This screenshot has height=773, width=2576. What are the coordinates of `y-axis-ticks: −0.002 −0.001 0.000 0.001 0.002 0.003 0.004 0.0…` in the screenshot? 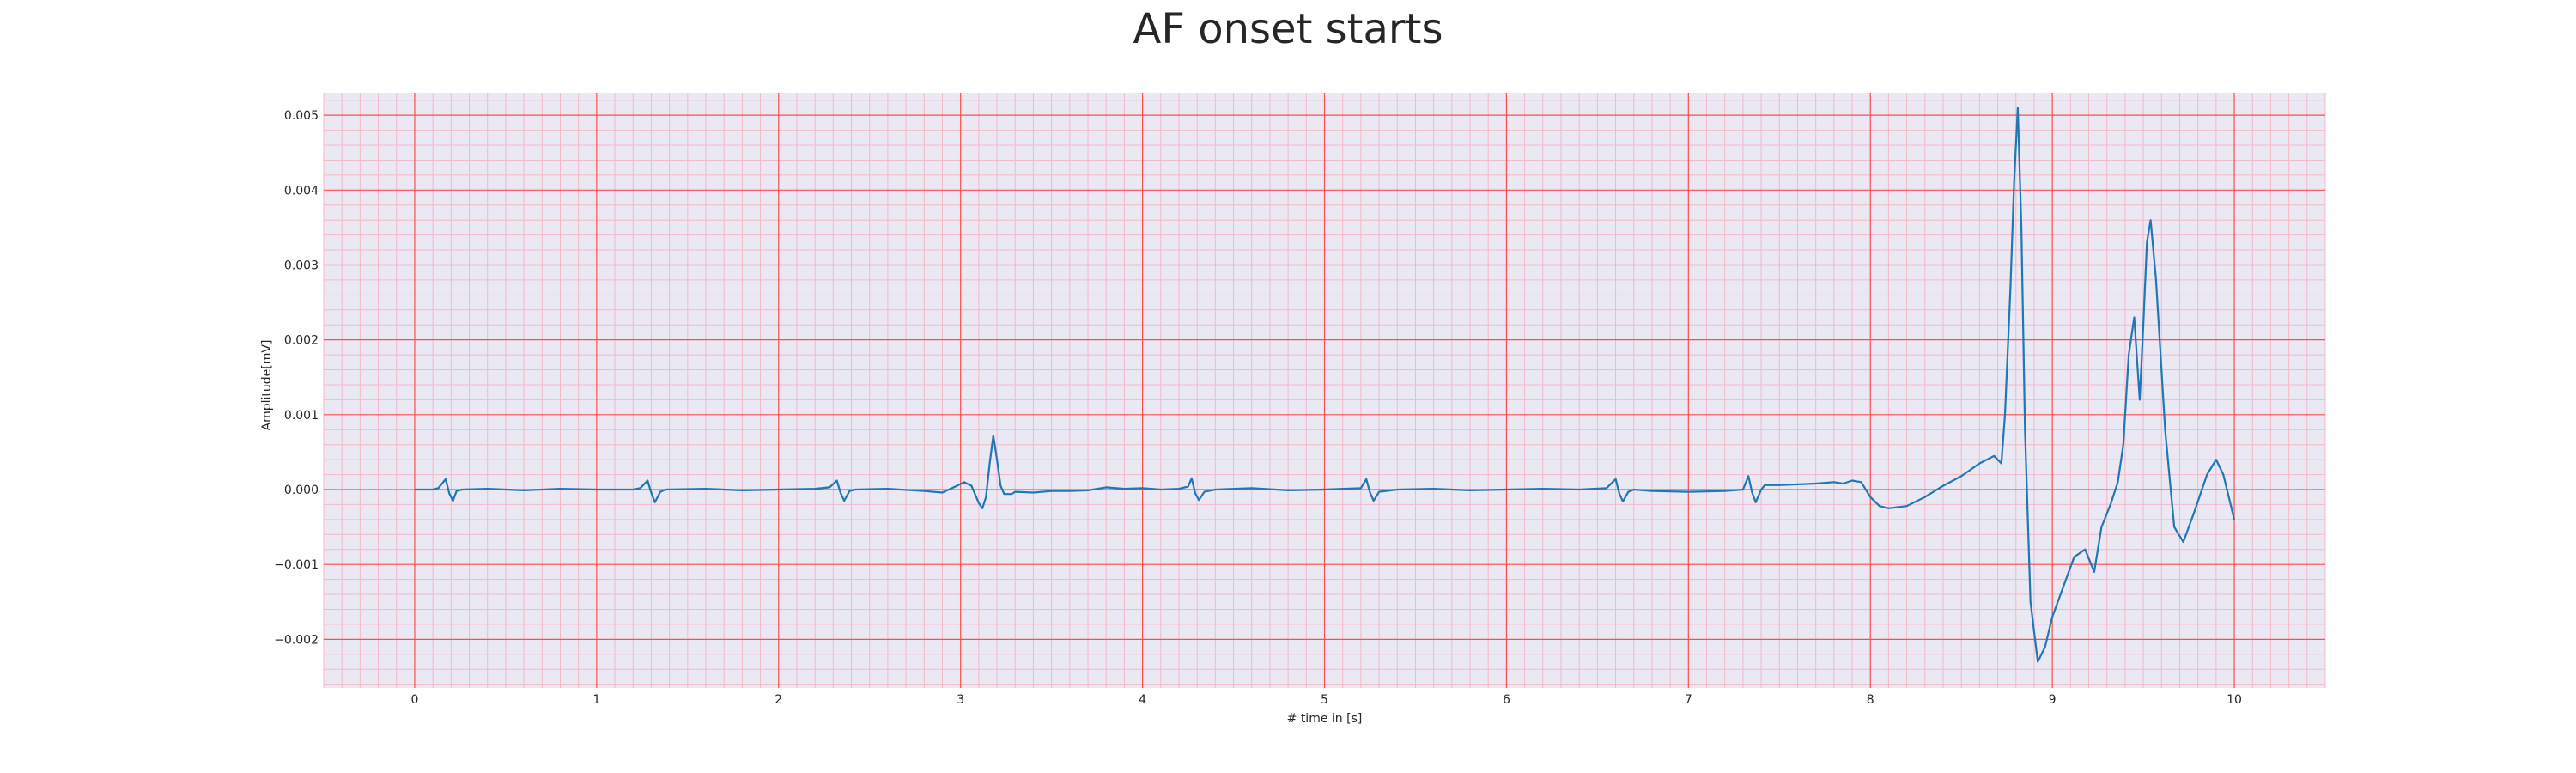 It's located at (296, 378).